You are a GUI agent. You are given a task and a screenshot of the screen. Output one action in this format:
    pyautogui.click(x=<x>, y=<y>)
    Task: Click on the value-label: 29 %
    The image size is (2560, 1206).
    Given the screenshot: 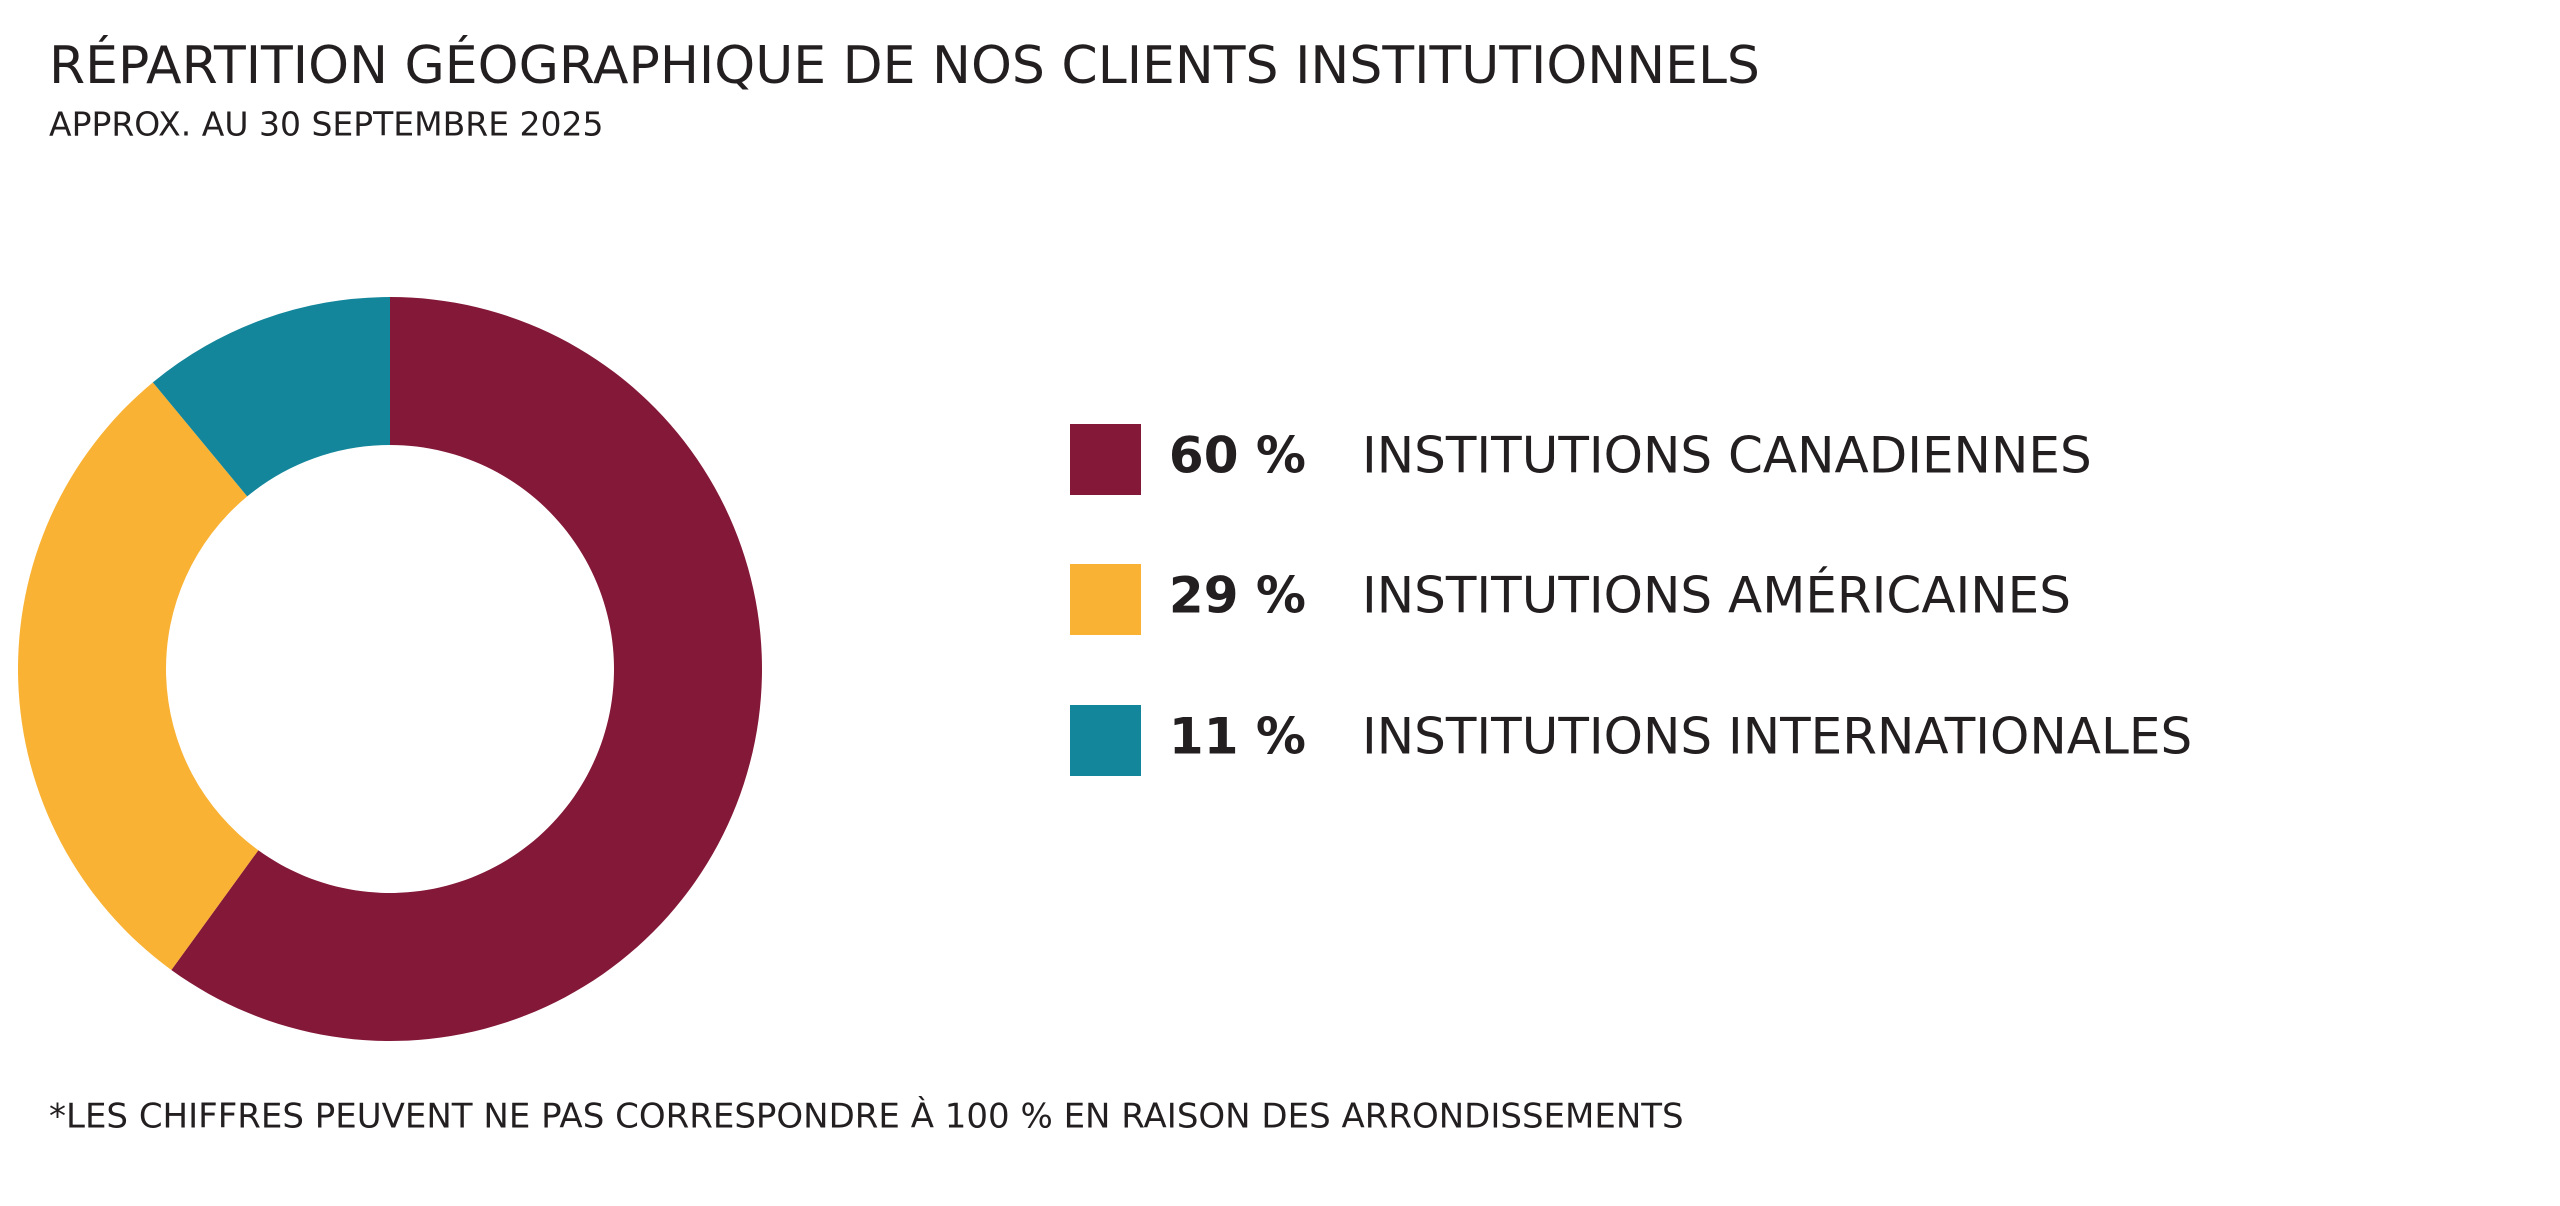 What is the action you would take?
    pyautogui.click(x=1237, y=596)
    